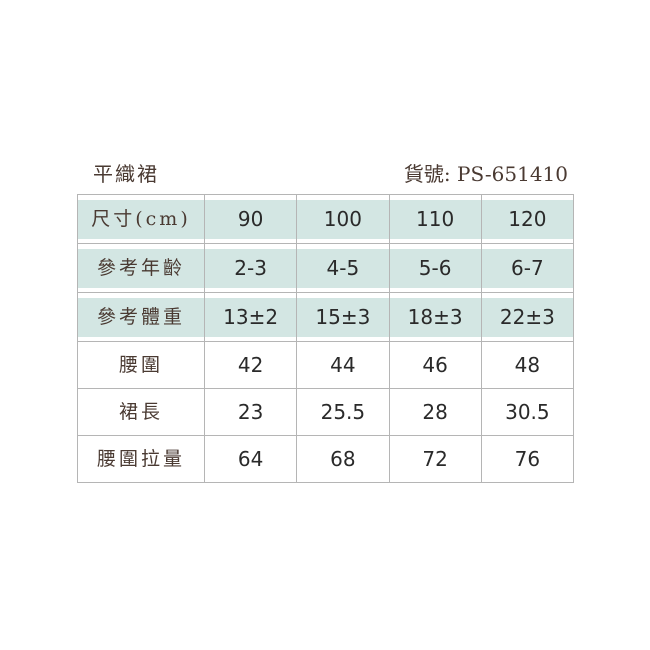  I want to click on table-row: 尺寸(cm) 90 100 110 120, so click(326, 219).